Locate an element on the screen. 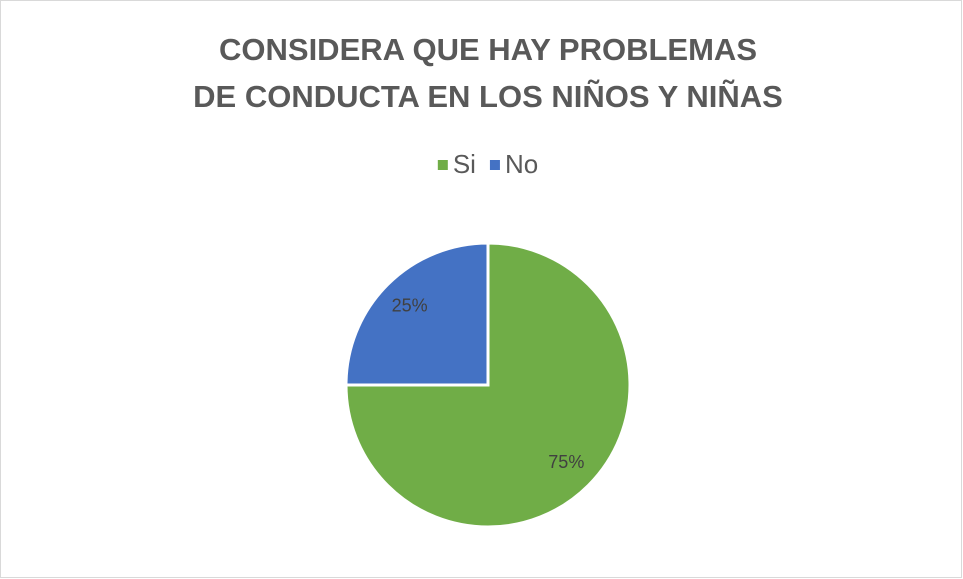 The image size is (963, 579). chart-title: DE CONDUCTA EN LOS NIÑOS Y NIÑAS is located at coordinates (488, 96).